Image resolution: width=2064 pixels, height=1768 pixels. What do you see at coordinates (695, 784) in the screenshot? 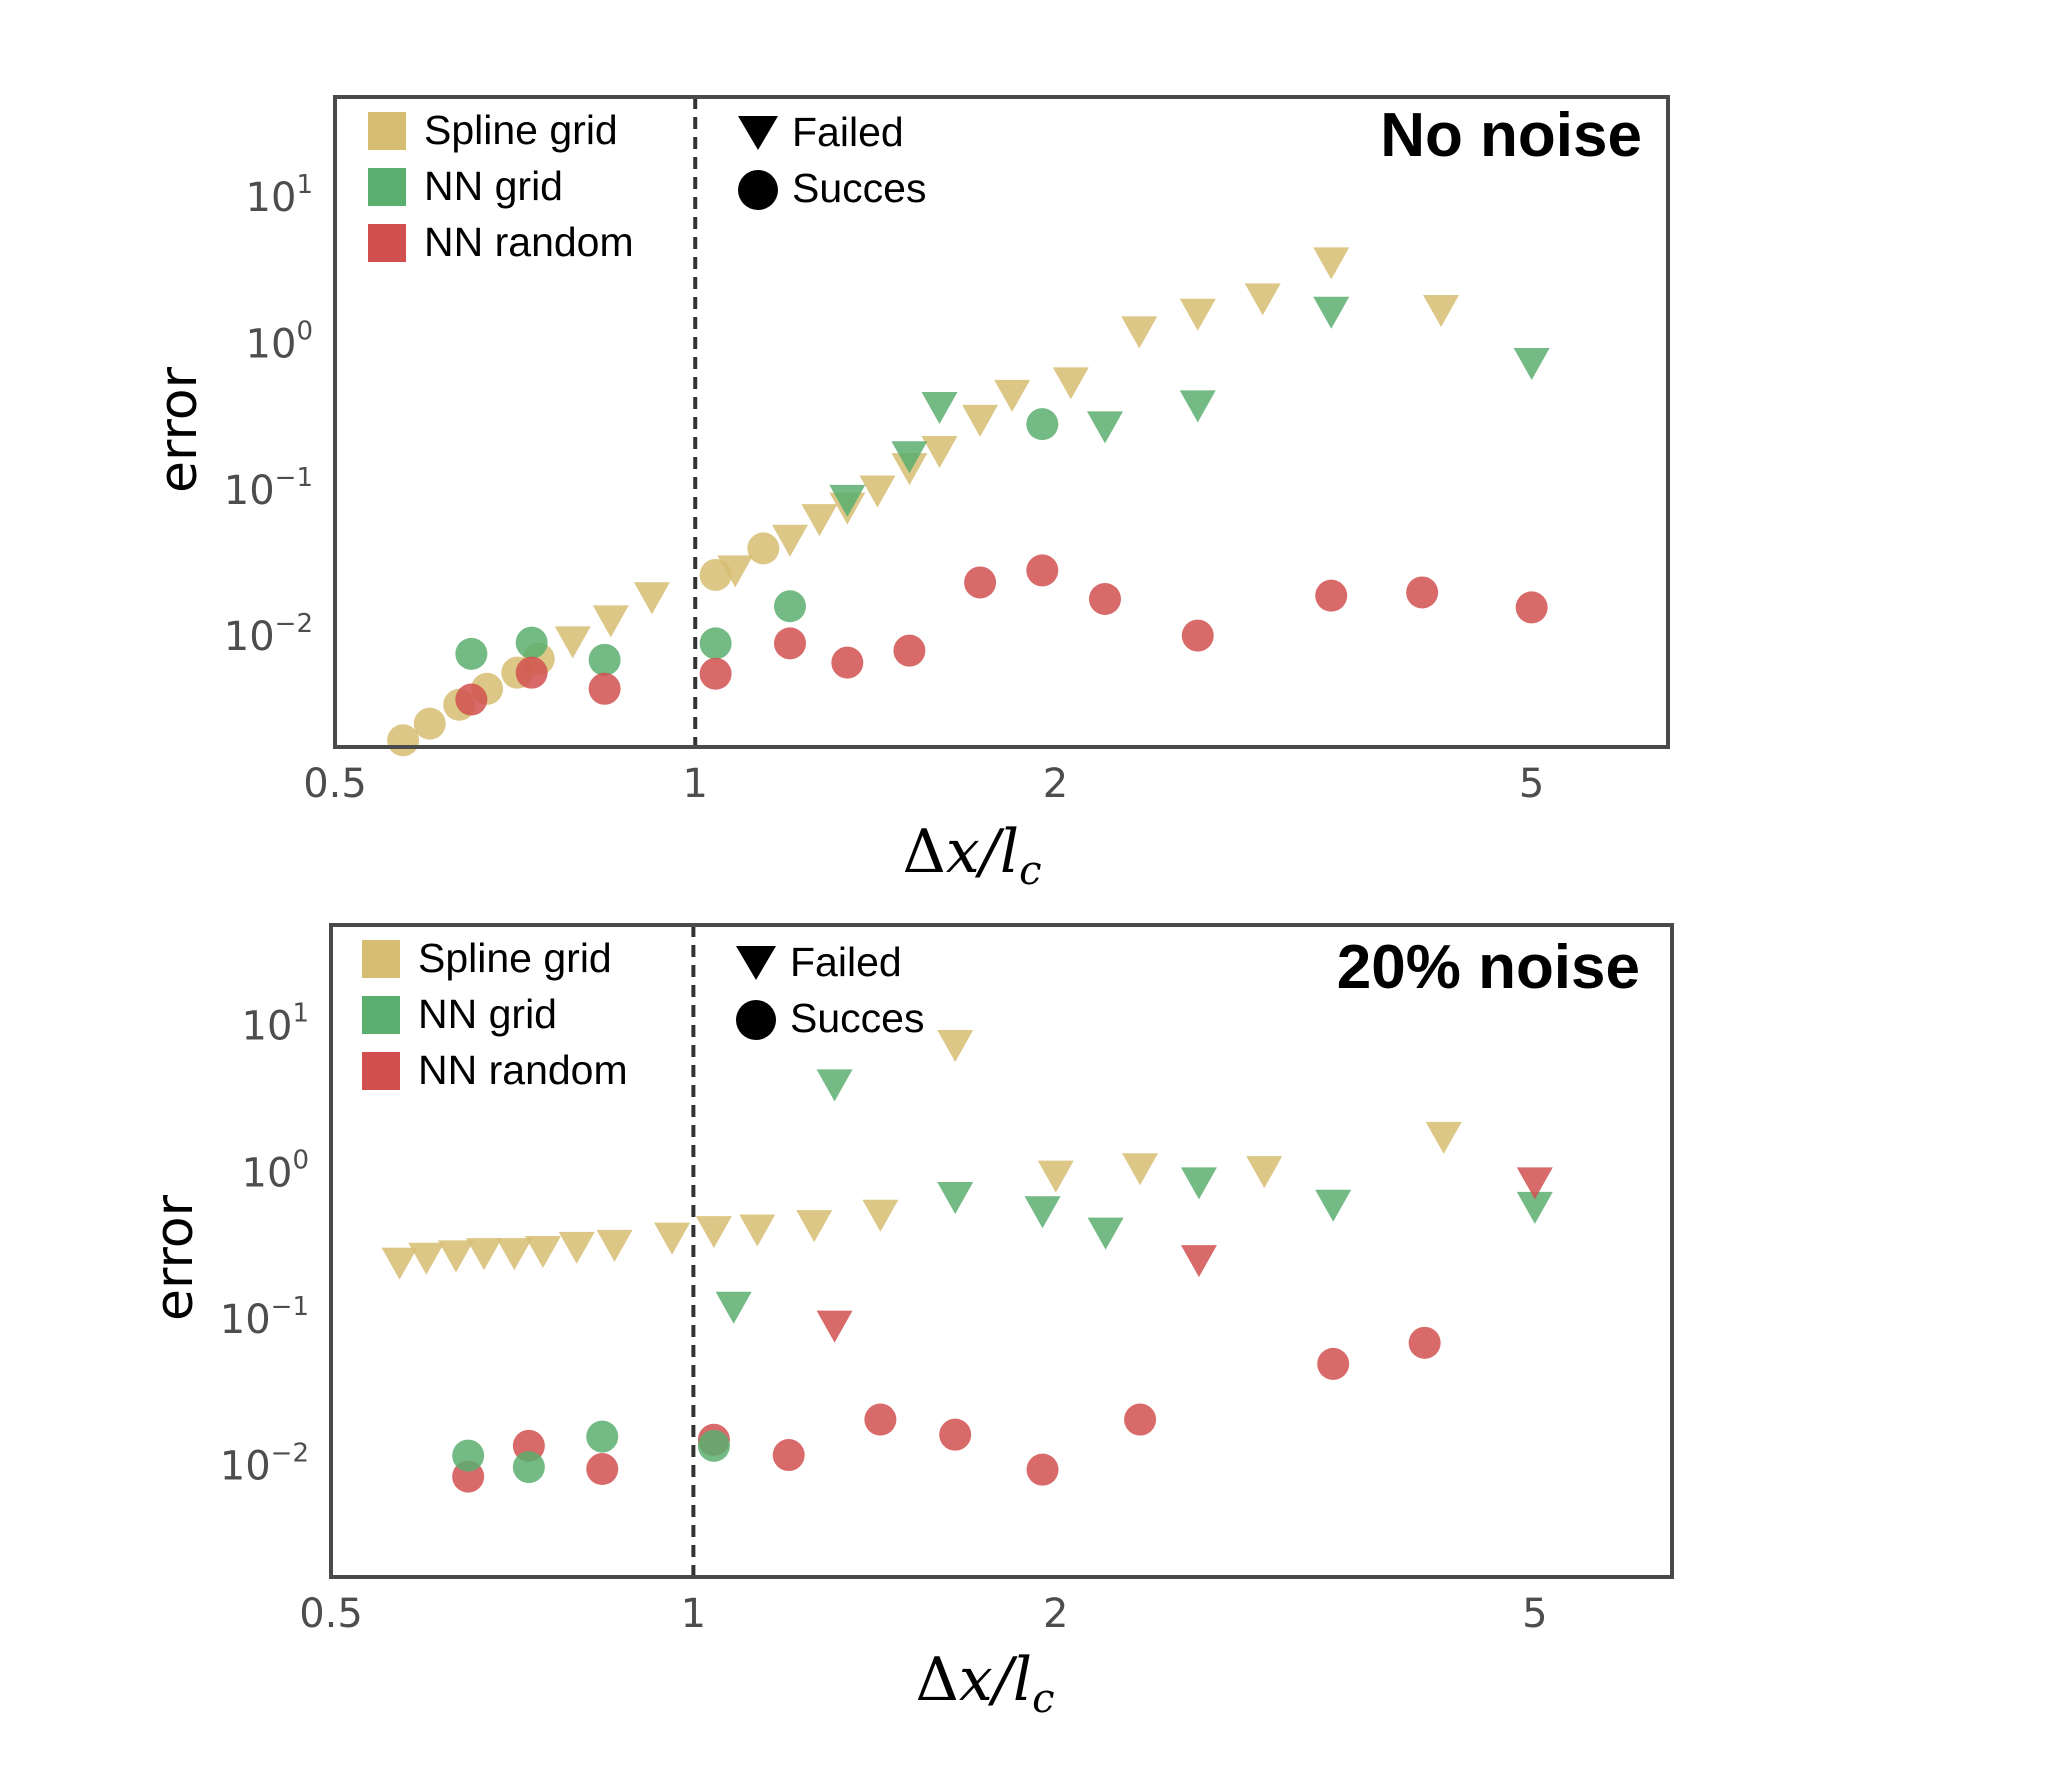
I see `x-tick-label: 1` at bounding box center [695, 784].